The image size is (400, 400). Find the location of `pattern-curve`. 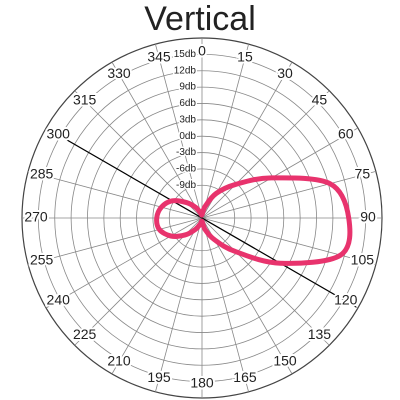

pattern-curve is located at coordinates (253, 220).